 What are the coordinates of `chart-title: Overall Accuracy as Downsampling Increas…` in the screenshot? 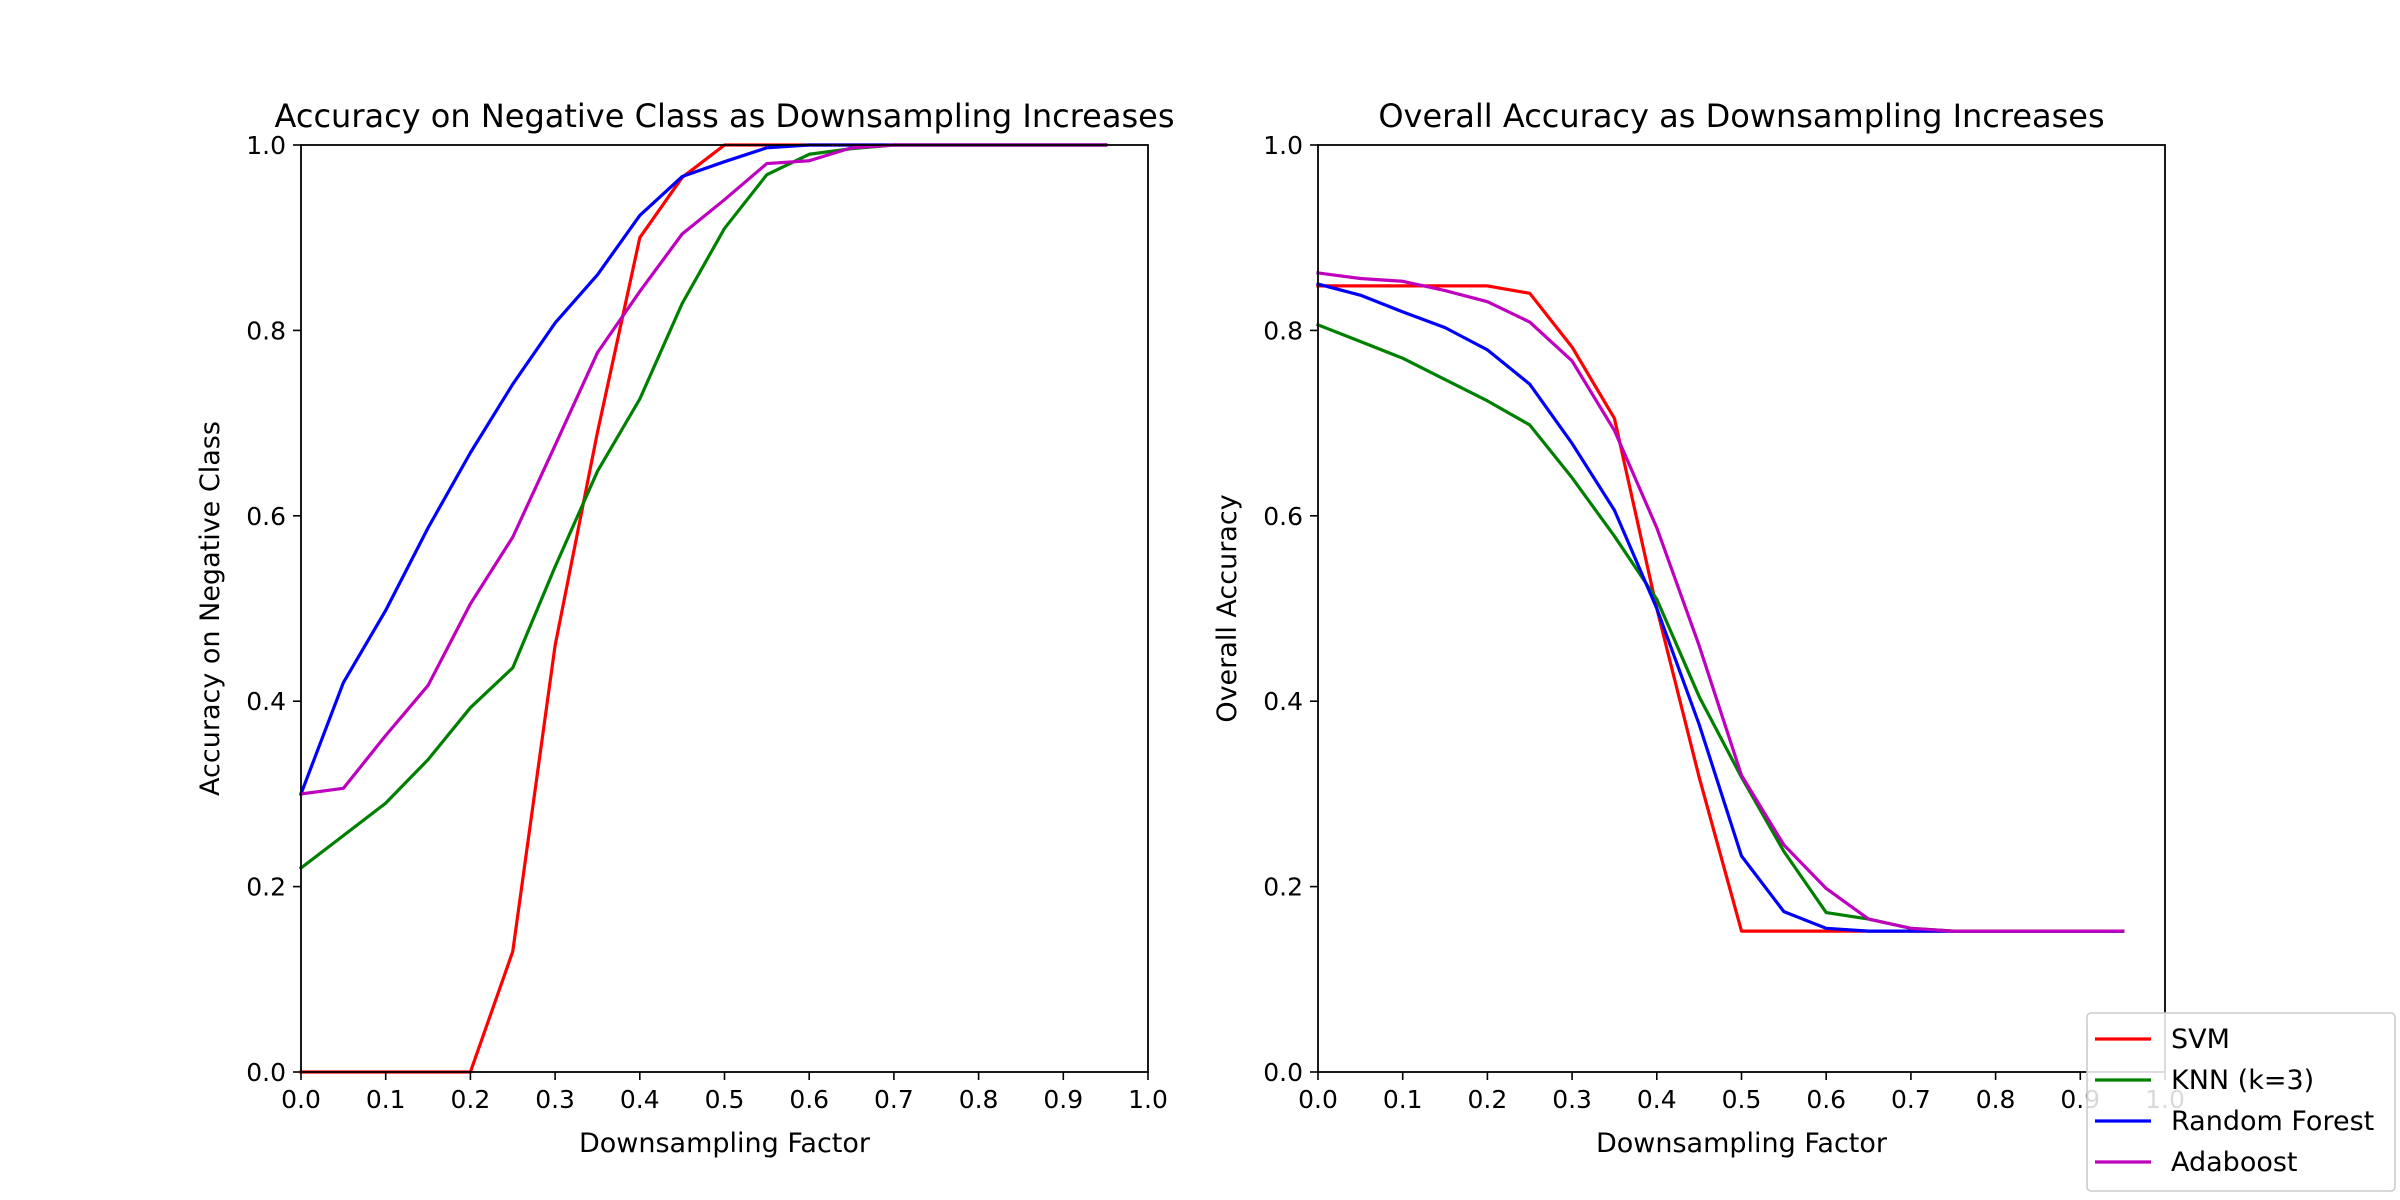 It's located at (1741, 116).